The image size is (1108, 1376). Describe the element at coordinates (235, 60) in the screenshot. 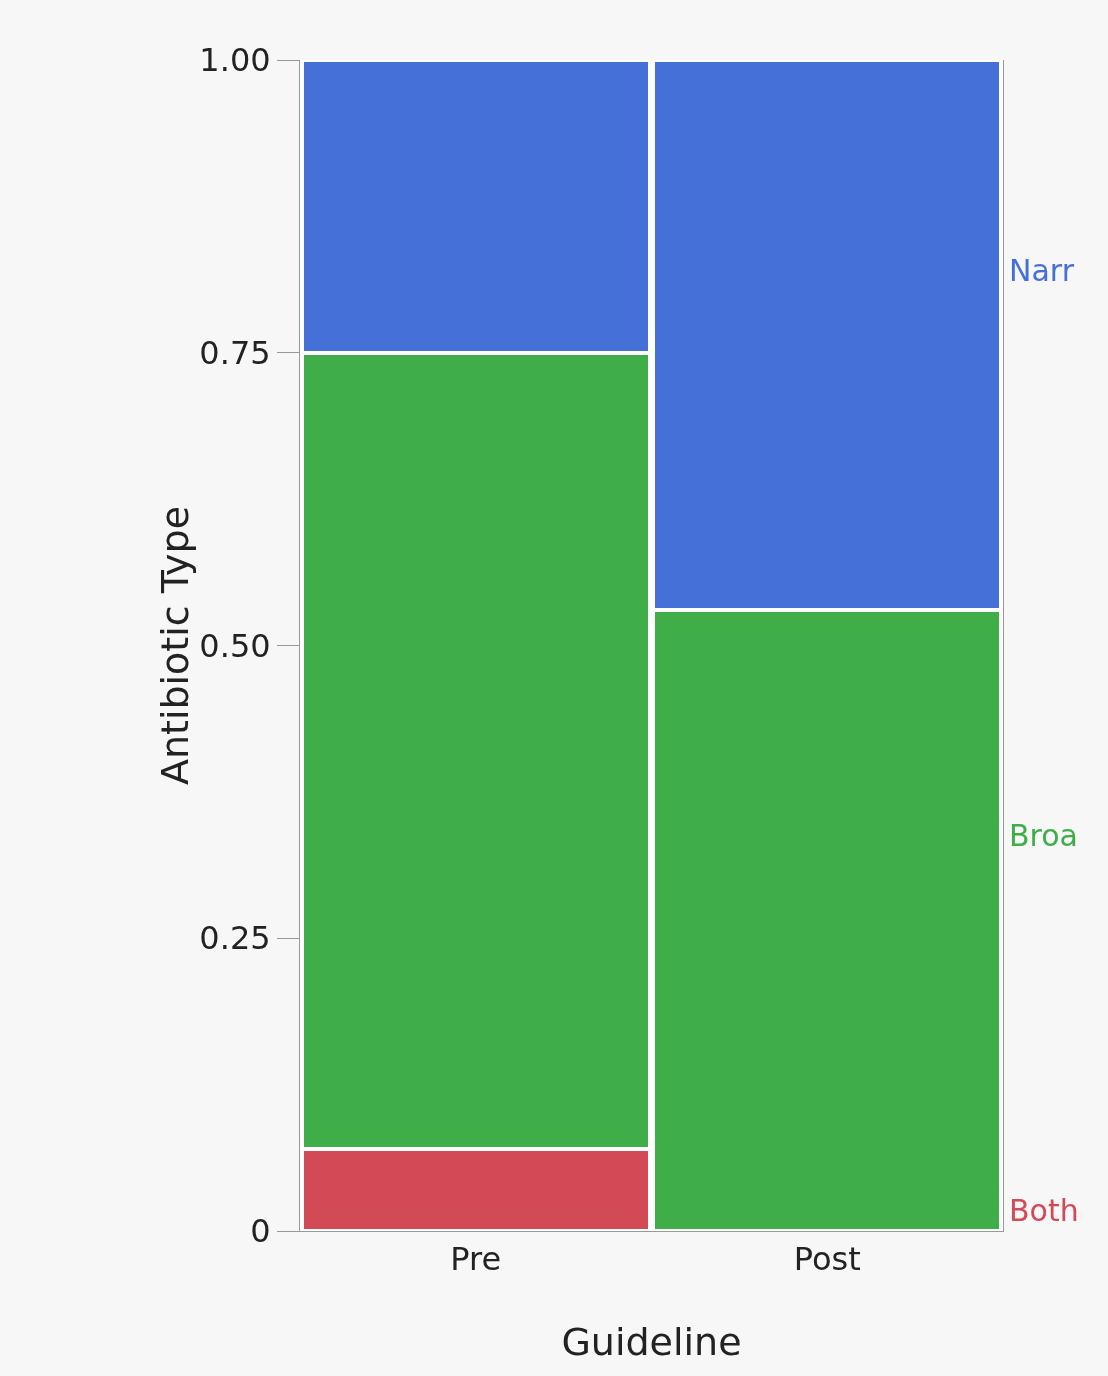

I see `y-tick-label: 1.00` at that location.